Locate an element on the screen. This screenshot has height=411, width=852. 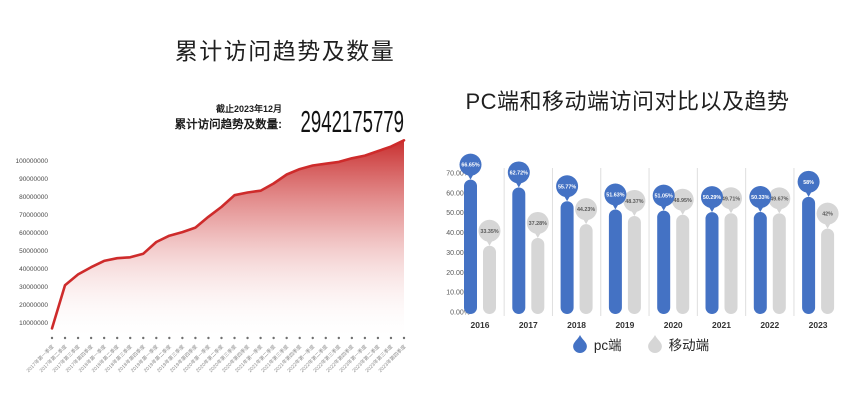
balloon-value-label: 58% is located at coordinates (808, 183).